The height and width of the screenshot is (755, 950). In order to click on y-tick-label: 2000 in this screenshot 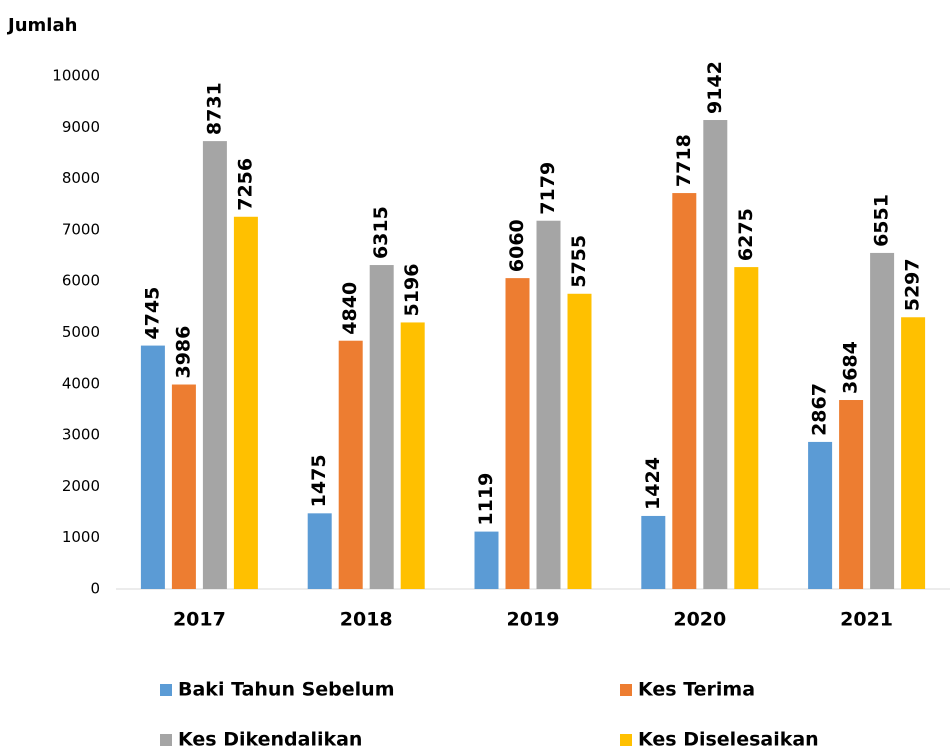, I will do `click(81, 486)`.